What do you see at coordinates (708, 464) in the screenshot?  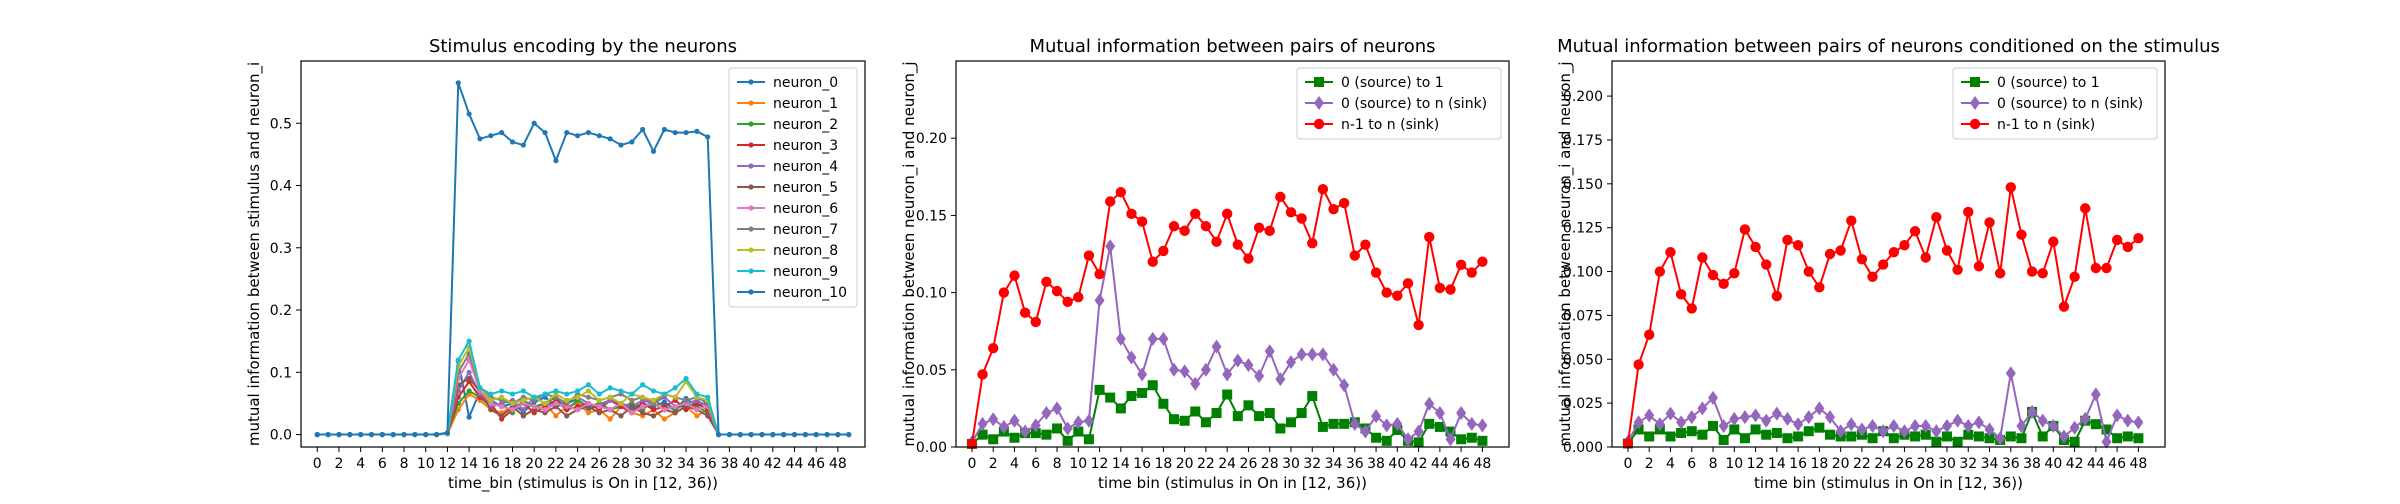 I see `x-tick-label: 36` at bounding box center [708, 464].